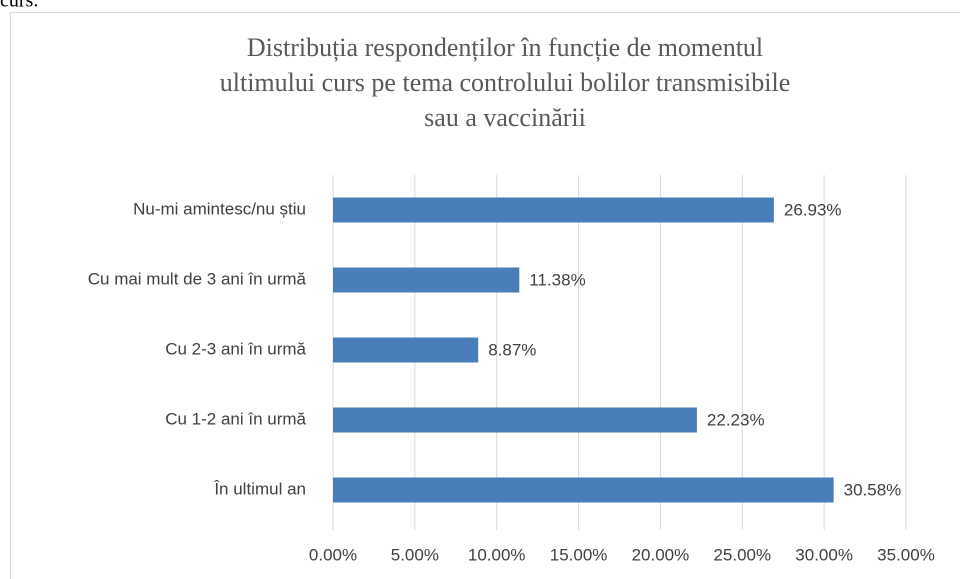 This screenshot has height=579, width=960. I want to click on y-tick-label: Cu 1-2 ani în urmă, so click(235, 418).